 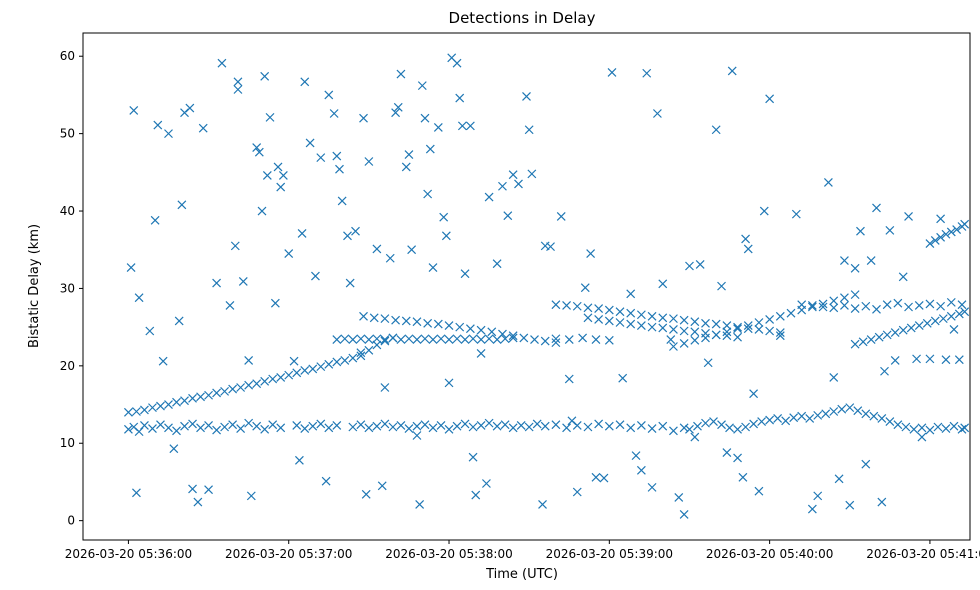 What do you see at coordinates (609, 554) in the screenshot?
I see `x-tick-label: 2026-03-20 05:39:00` at bounding box center [609, 554].